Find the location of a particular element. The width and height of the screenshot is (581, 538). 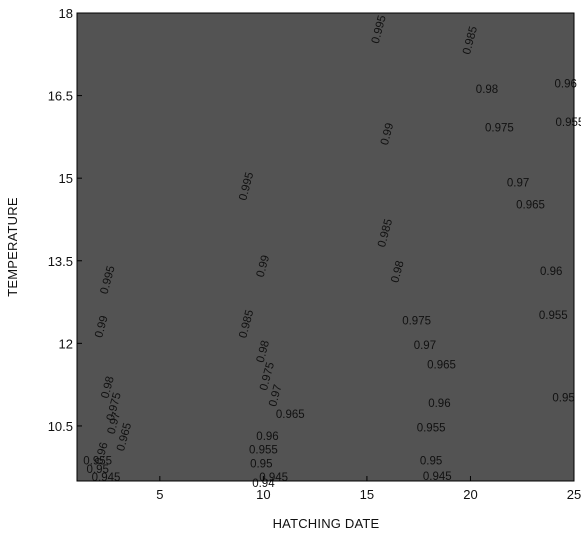

y-axis-title: TEMPERATURE is located at coordinates (12, 247).